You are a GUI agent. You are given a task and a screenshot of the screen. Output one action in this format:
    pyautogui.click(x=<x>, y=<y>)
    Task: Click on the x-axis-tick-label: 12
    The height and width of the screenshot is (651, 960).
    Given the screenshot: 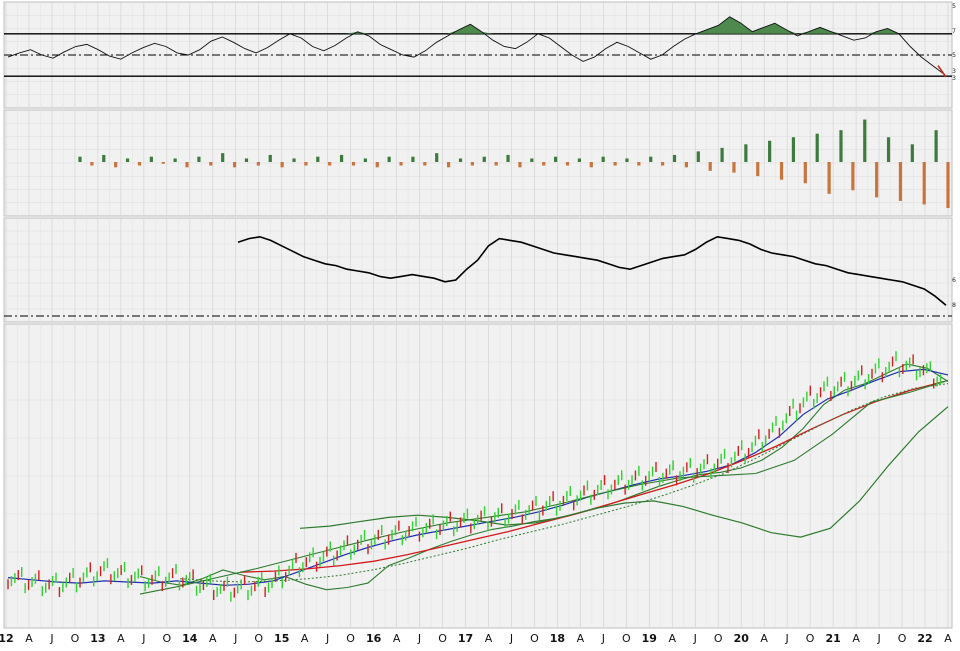 What is the action you would take?
    pyautogui.click(x=7, y=638)
    